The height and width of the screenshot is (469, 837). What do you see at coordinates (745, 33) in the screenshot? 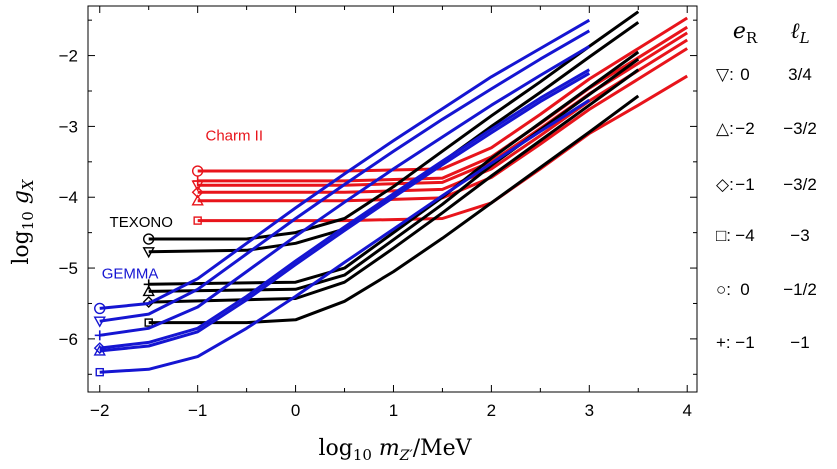
I see `legend-header-er: eR` at bounding box center [745, 33].